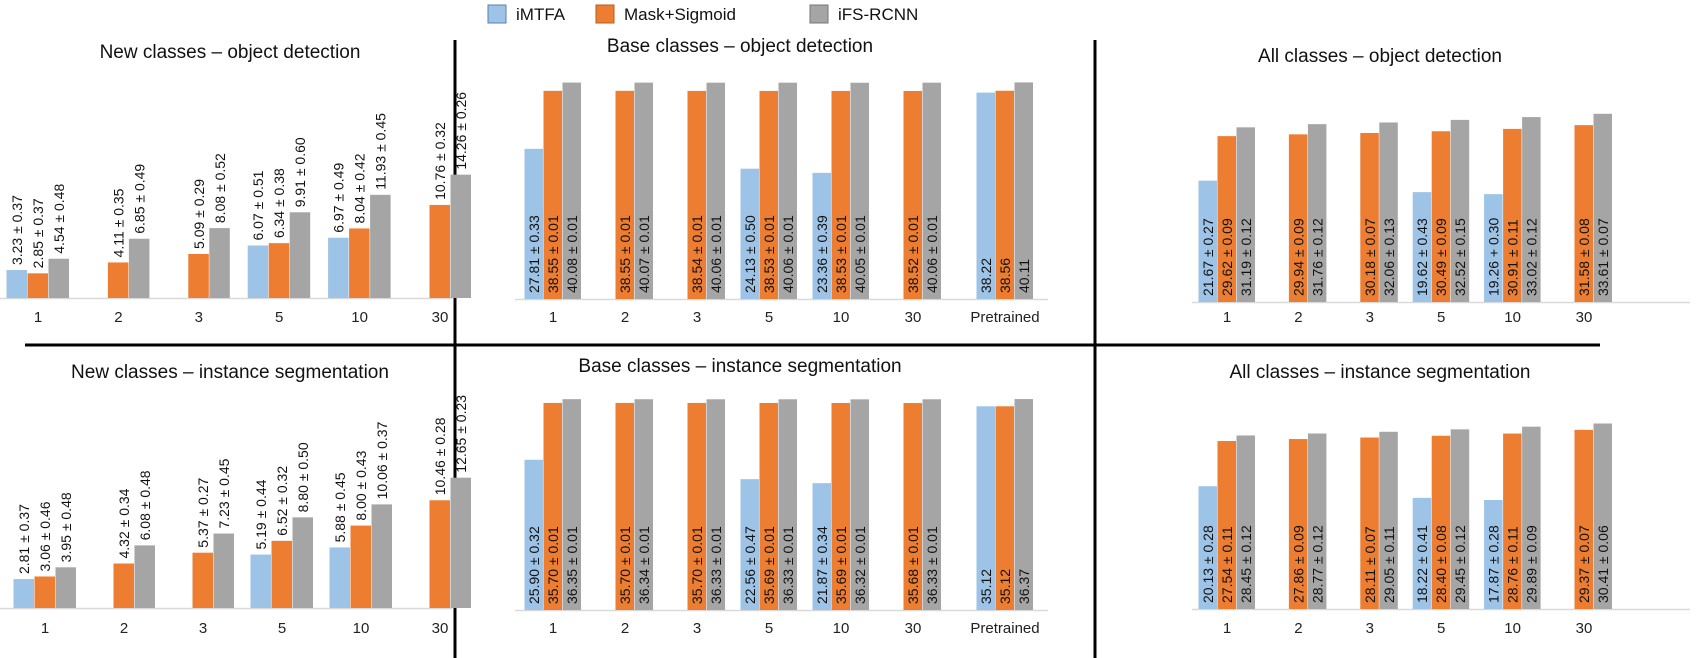 This screenshot has height=658, width=1696. Describe the element at coordinates (199, 214) in the screenshot. I see `data-label: 5.09 ± 0.29` at that location.